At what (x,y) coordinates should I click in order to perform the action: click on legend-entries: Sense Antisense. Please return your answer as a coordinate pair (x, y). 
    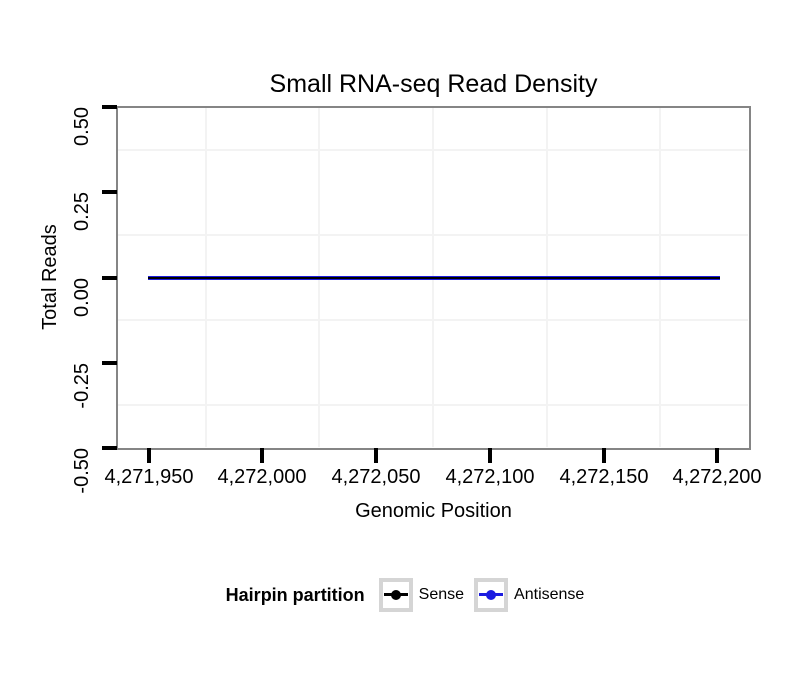
    Looking at the image, I should click on (481, 595).